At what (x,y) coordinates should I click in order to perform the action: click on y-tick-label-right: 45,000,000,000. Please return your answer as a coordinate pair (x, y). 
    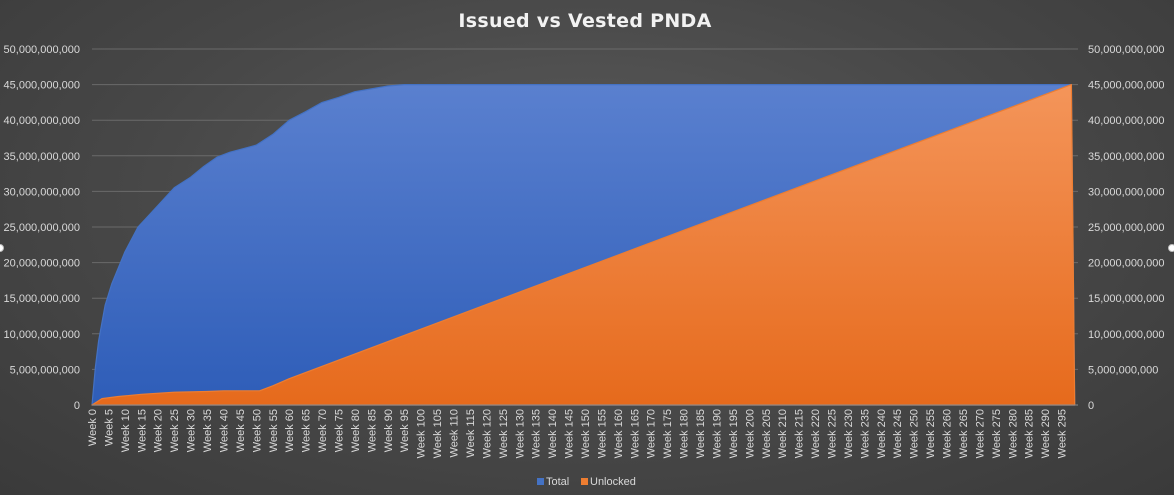
    Looking at the image, I should click on (1126, 86).